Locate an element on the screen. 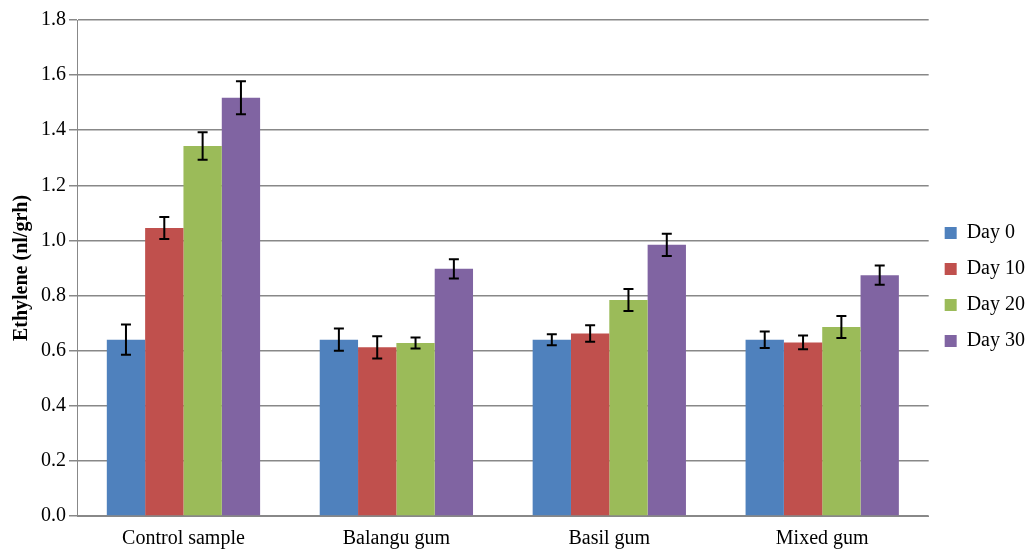  x-tick-label: Control sample is located at coordinates (183, 538).